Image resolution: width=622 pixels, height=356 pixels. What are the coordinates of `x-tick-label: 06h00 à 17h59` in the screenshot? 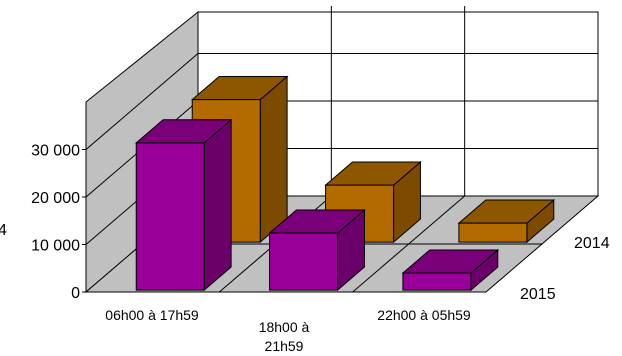 It's located at (152, 315).